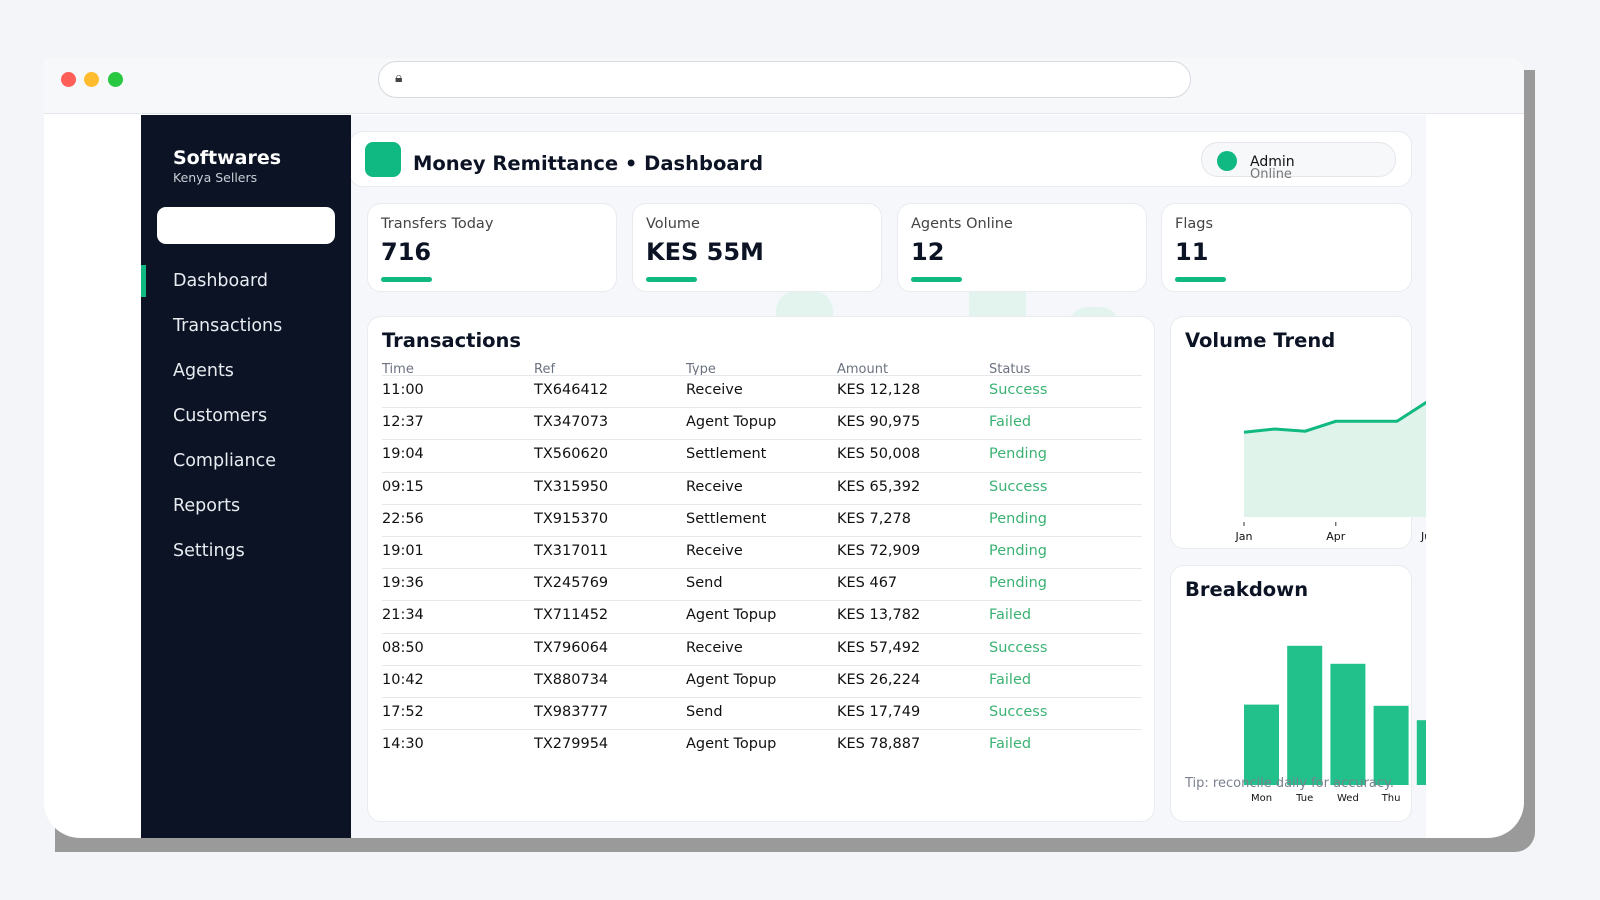  I want to click on cell-amount: KES 467, so click(867, 583).